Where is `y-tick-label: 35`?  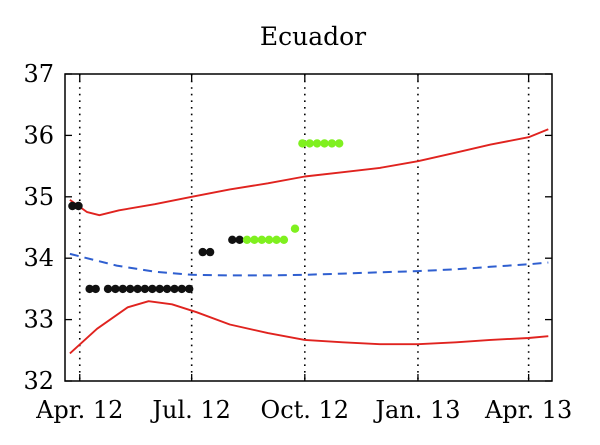
y-tick-label: 35 is located at coordinates (38, 197).